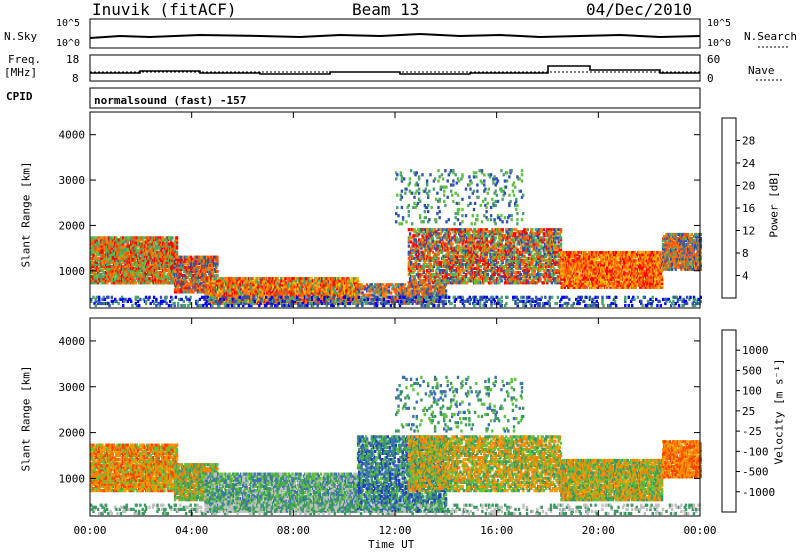 The image size is (800, 554). What do you see at coordinates (170, 100) in the screenshot?
I see `cpid-text: normalsound (fast) -157` at bounding box center [170, 100].